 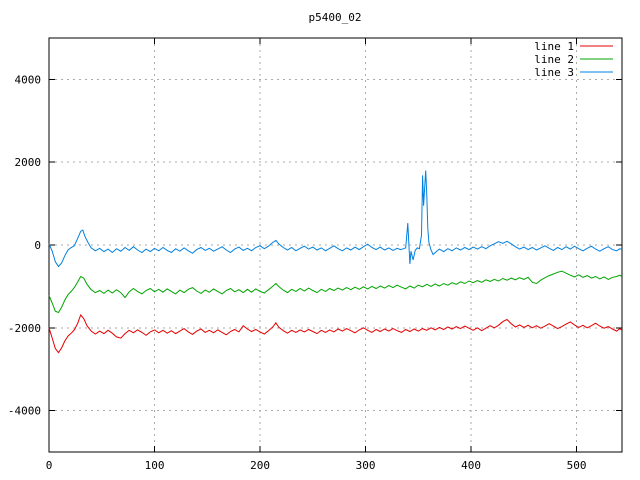 I want to click on x-tick-label: 200, so click(x=260, y=465).